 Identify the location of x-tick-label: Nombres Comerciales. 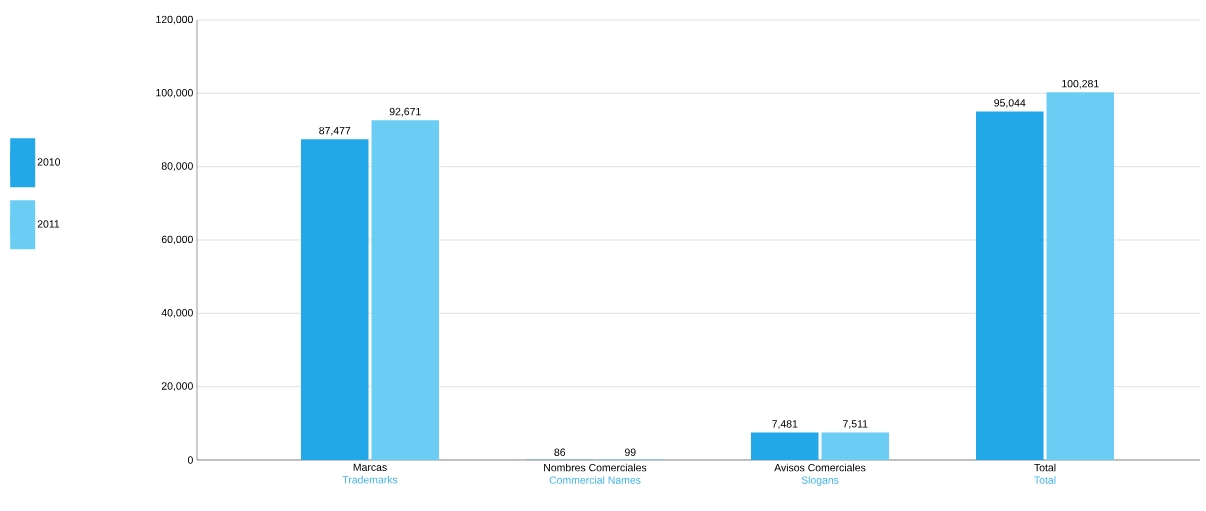
(595, 467).